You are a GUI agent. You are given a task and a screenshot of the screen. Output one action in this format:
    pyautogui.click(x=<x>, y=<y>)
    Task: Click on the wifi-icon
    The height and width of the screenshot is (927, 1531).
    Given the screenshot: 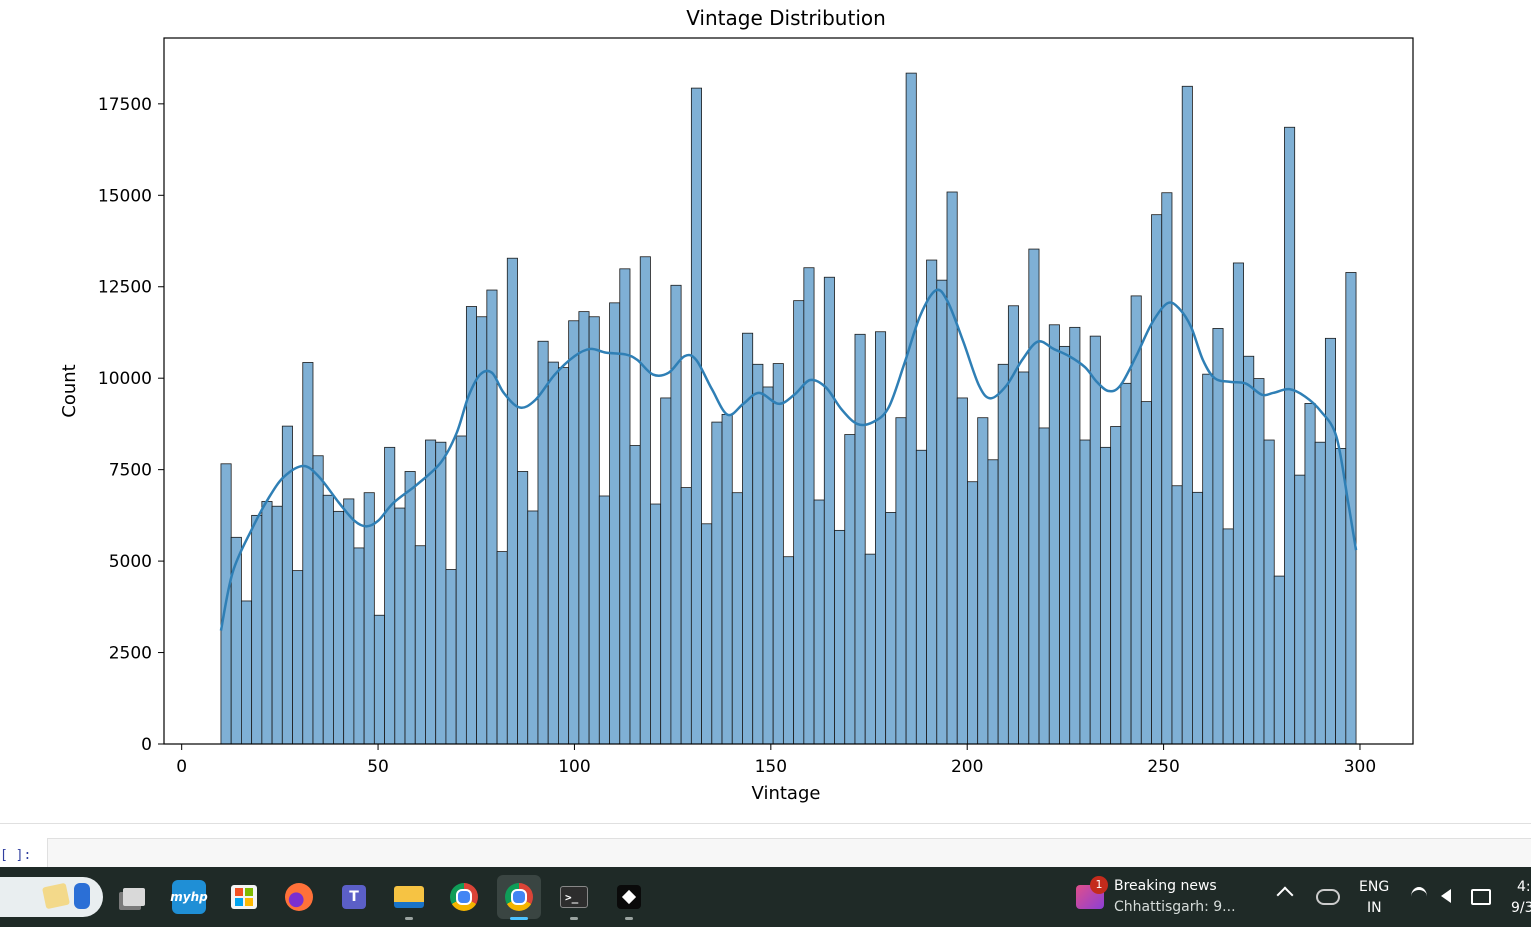 What is the action you would take?
    pyautogui.click(x=1419, y=896)
    